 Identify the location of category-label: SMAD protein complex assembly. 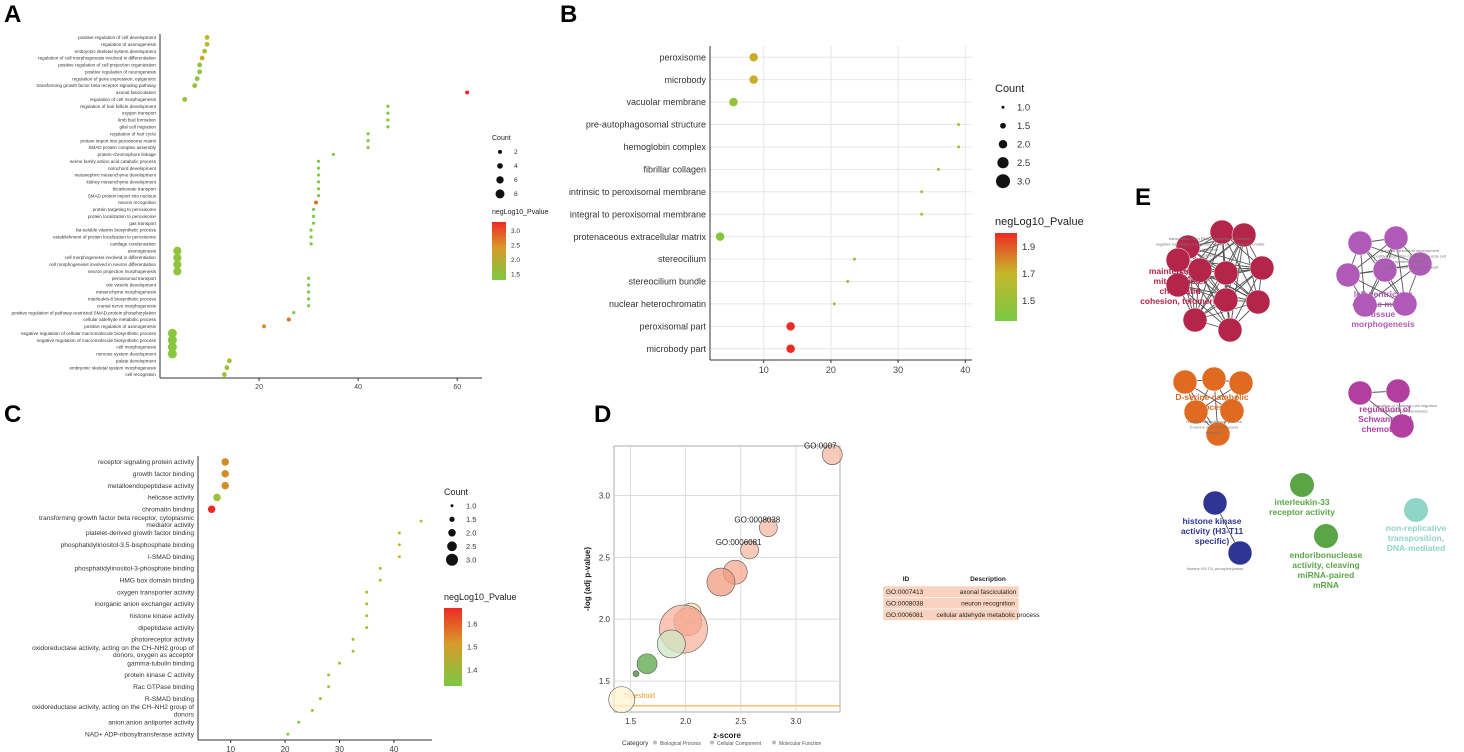
(122, 147).